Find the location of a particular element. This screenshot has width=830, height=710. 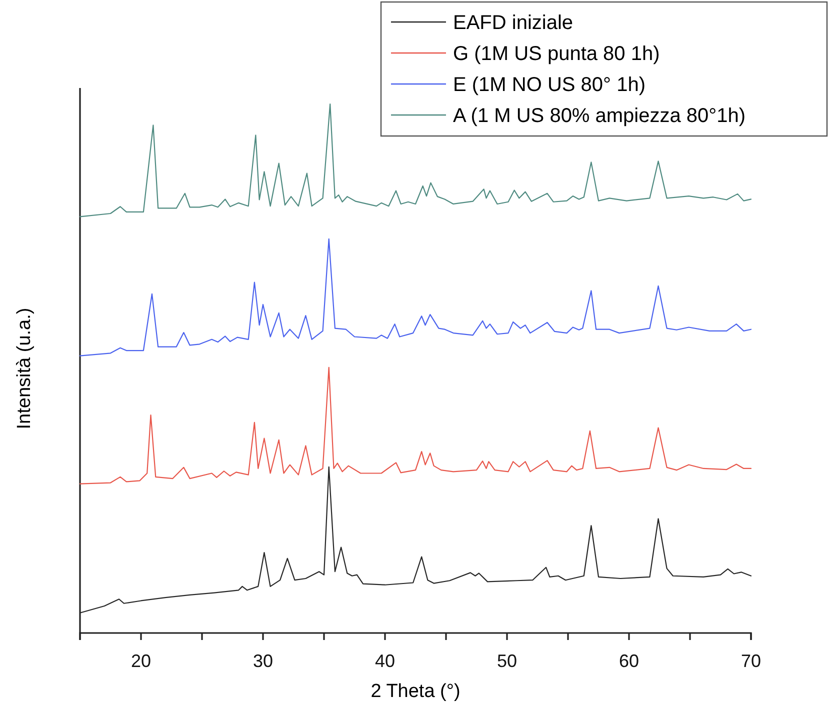

x-tick-label: 20 is located at coordinates (141, 660).